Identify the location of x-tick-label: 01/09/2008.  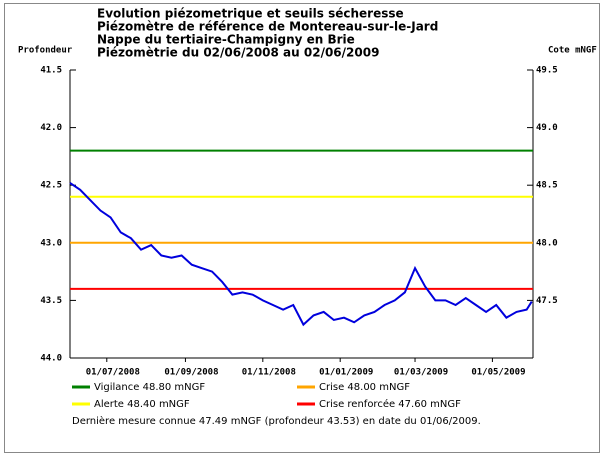
(191, 373).